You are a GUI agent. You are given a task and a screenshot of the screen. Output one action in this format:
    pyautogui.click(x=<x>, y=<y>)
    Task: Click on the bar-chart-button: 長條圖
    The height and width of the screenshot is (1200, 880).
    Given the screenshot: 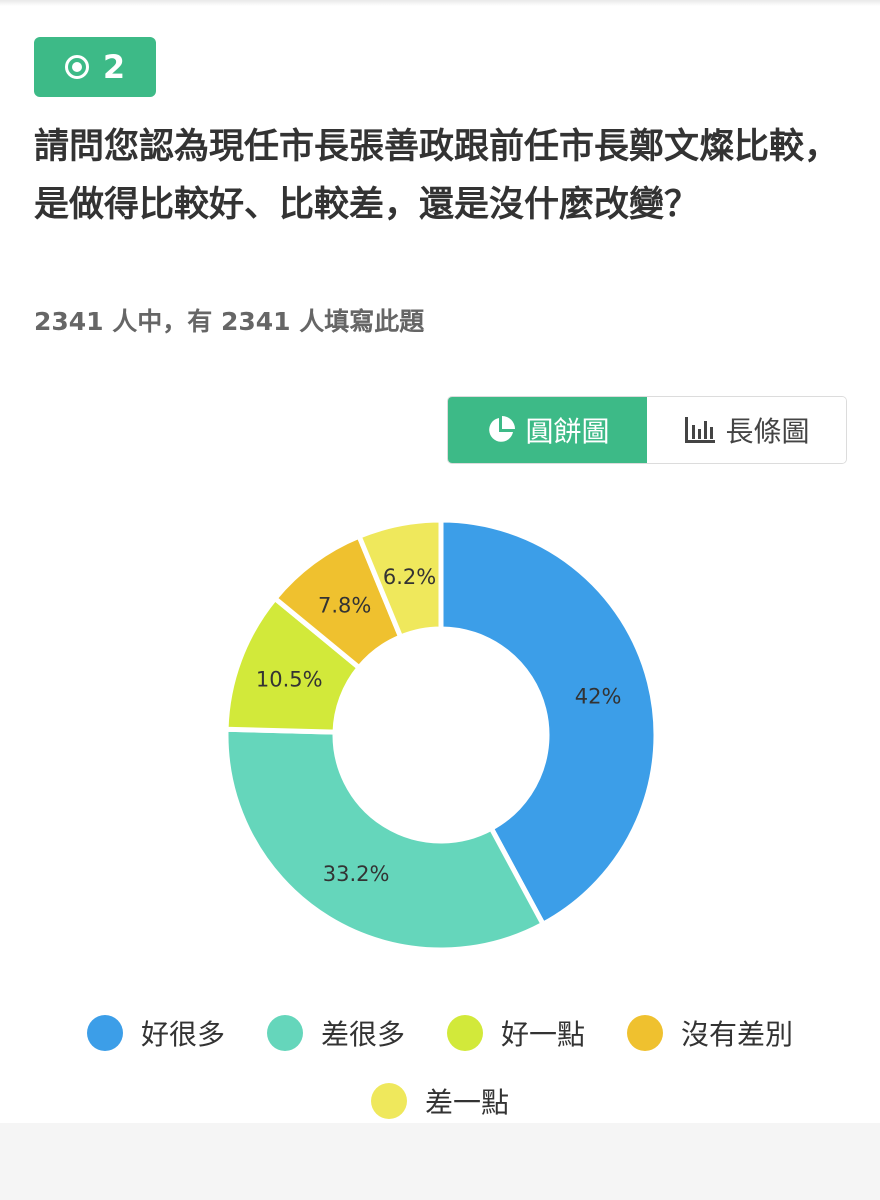 What is the action you would take?
    pyautogui.click(x=746, y=430)
    